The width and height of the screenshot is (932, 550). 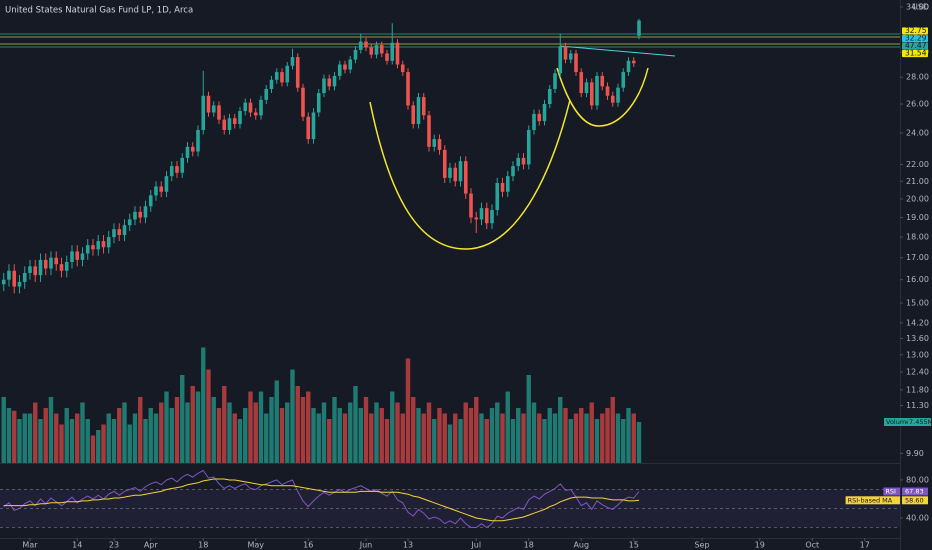 I want to click on rsi-badge-name: RSI-based MA, so click(x=870, y=500).